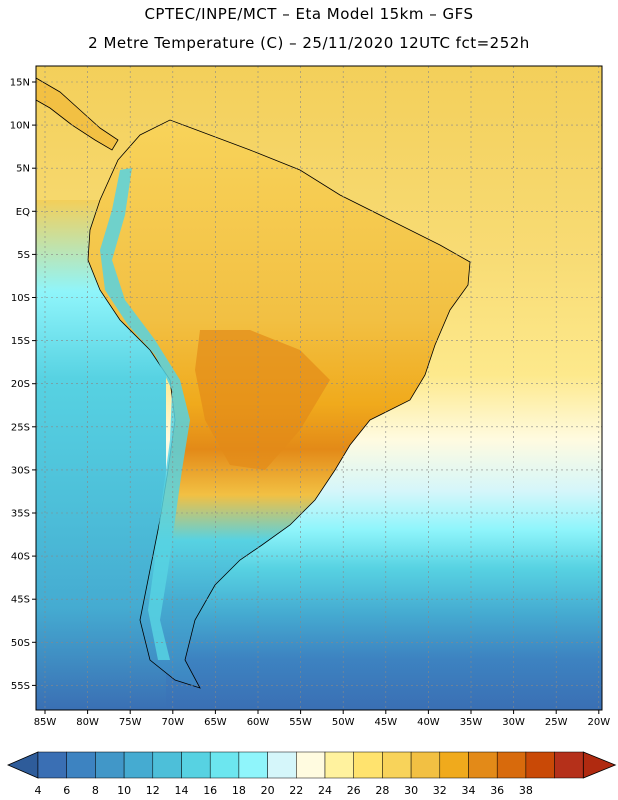 The height and width of the screenshot is (800, 618). I want to click on hot-core, so click(262, 400).